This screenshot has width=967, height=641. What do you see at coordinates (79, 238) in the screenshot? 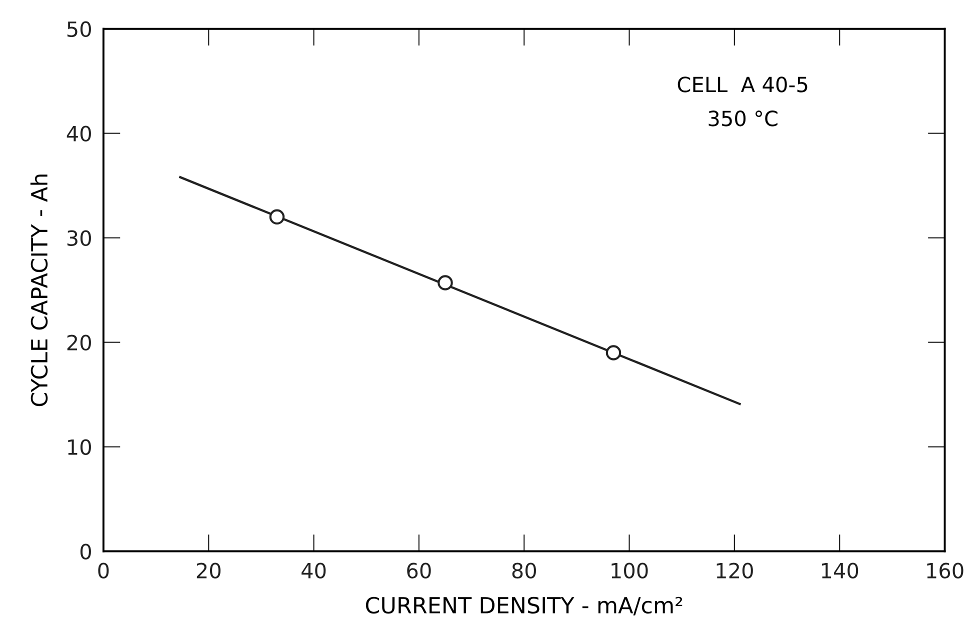
I see `y-tick-label: 30` at bounding box center [79, 238].